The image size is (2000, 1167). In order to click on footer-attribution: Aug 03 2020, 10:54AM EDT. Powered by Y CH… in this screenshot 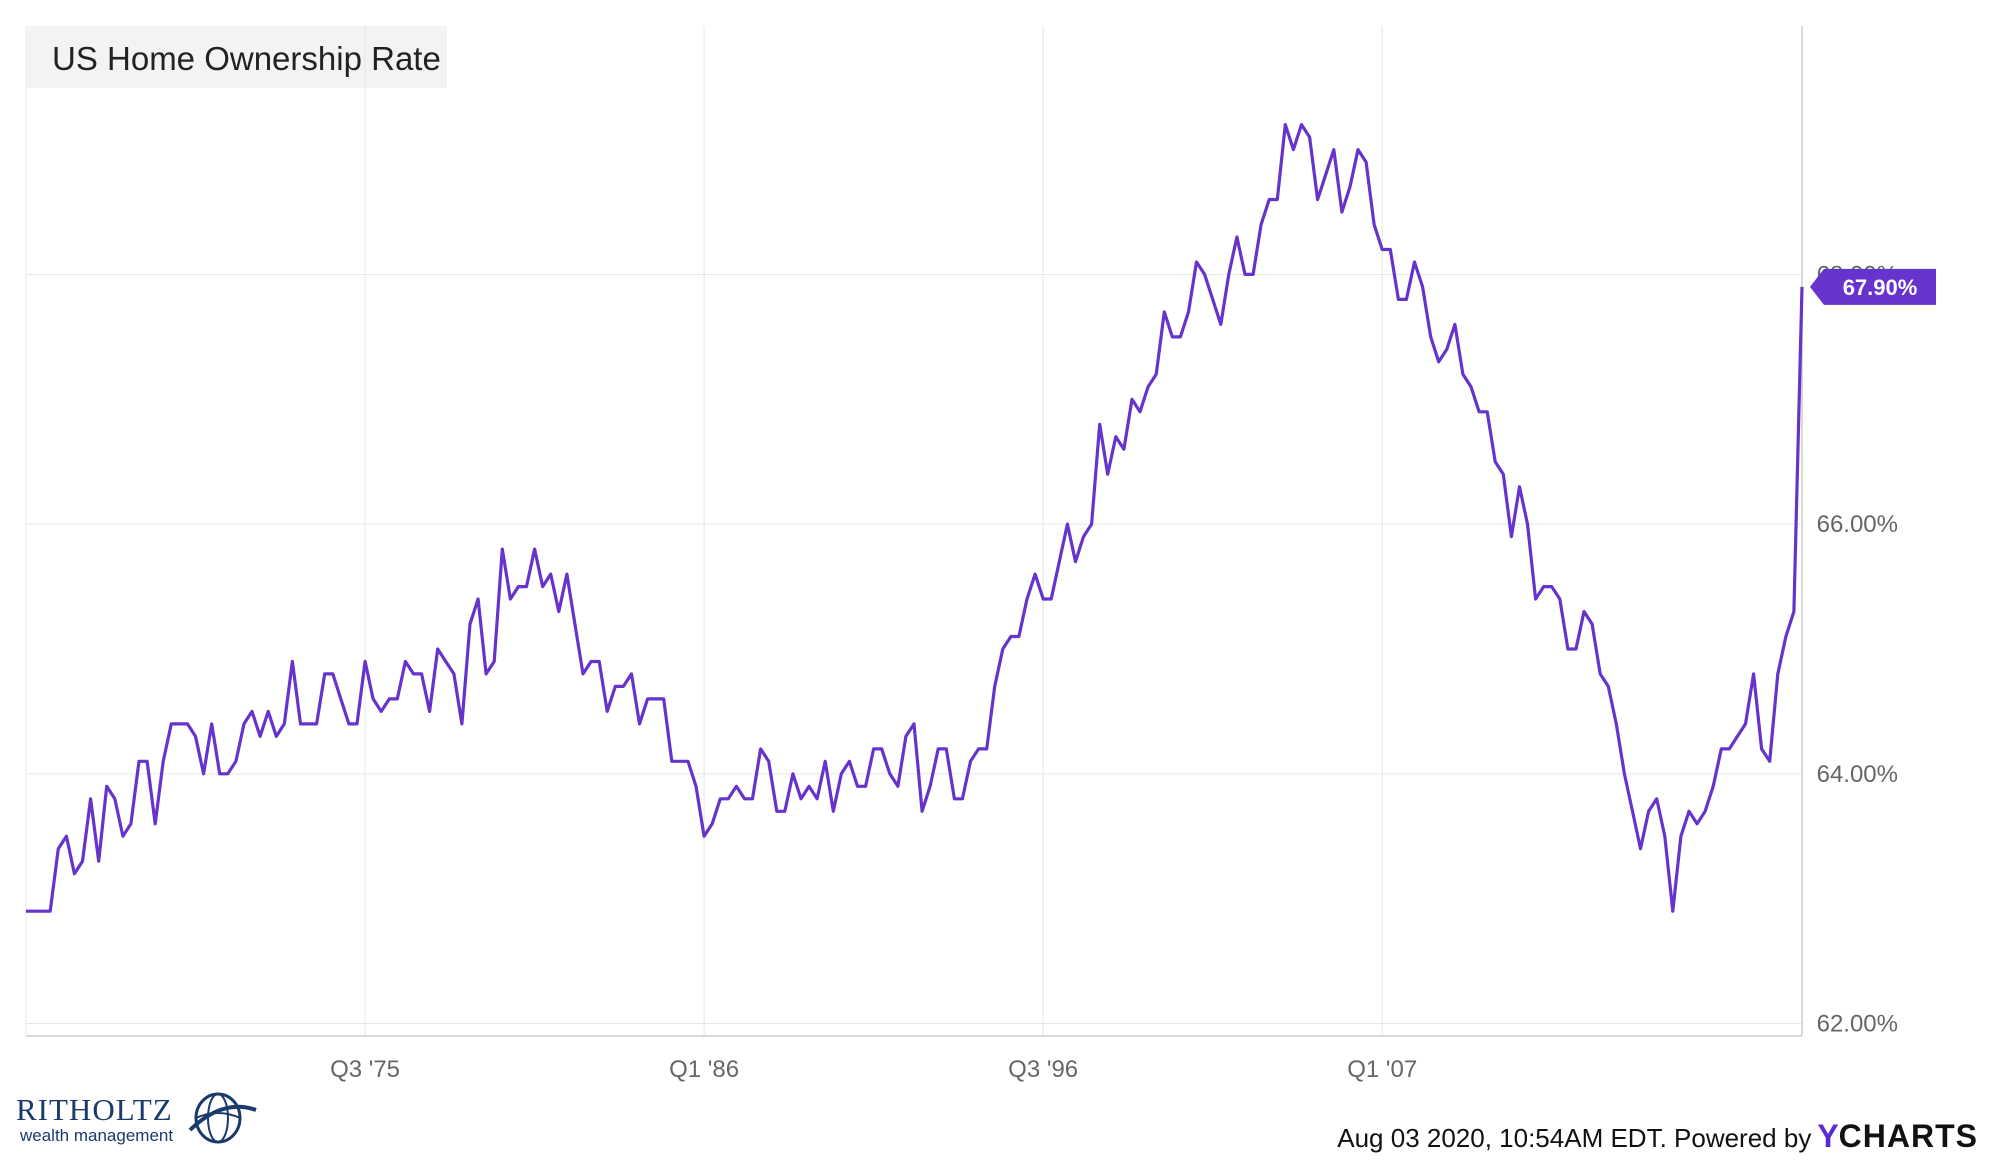, I will do `click(1657, 1136)`.